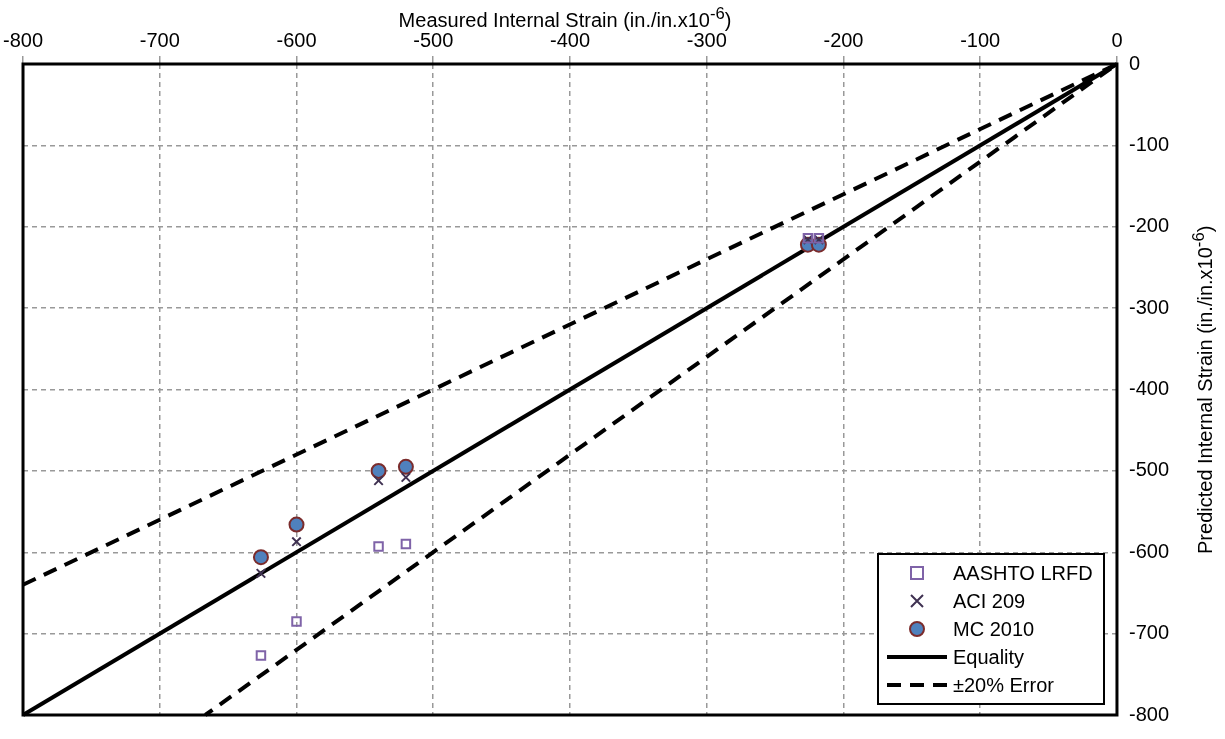  Describe the element at coordinates (1148, 632) in the screenshot. I see `y-tick-label: -700` at that location.